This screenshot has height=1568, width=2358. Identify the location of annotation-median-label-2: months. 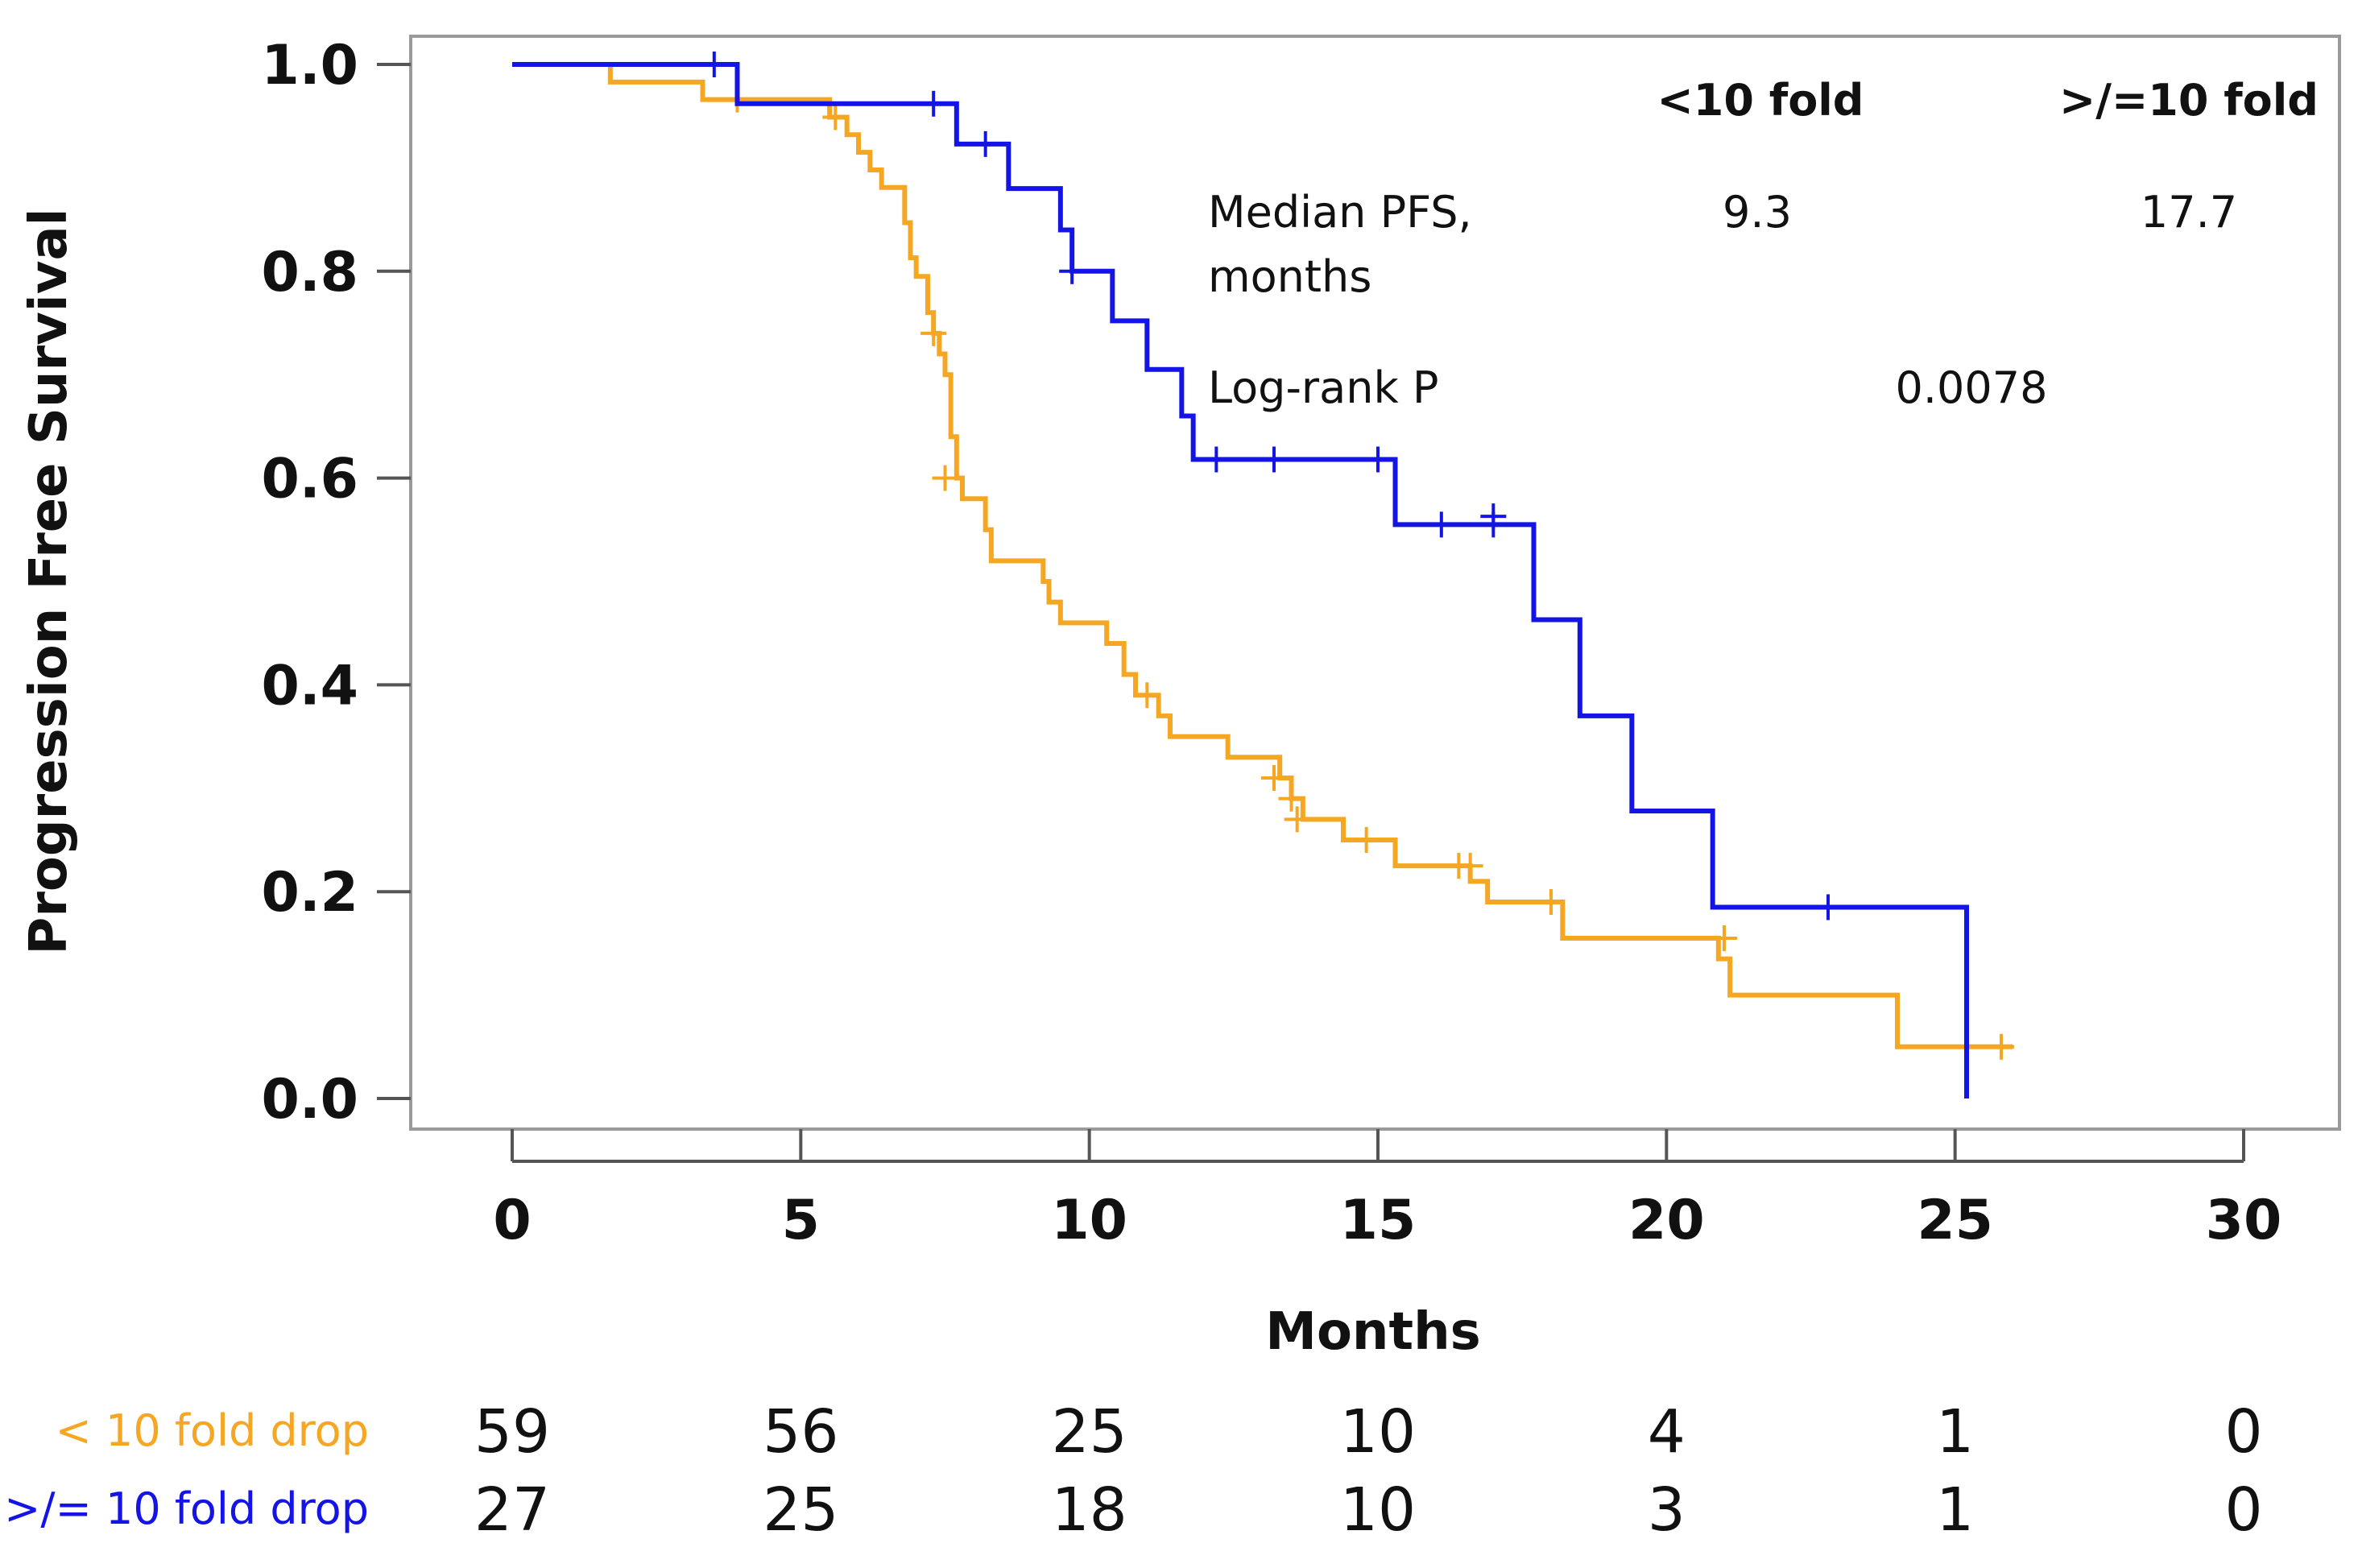
(1289, 277).